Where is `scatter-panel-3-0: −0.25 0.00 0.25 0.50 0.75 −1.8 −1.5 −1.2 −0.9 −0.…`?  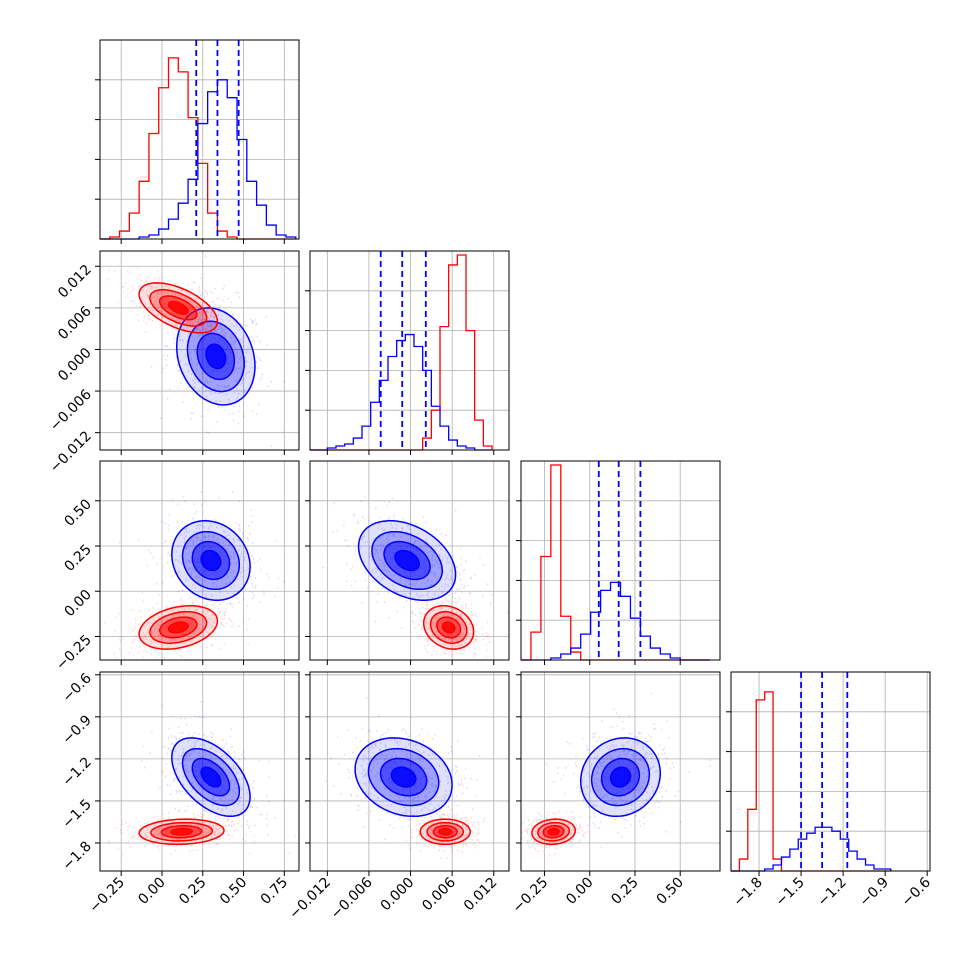 scatter-panel-3-0: −0.25 0.00 0.25 0.50 0.75 −1.8 −1.5 −1.2 −0.9 −0.… is located at coordinates (179, 793).